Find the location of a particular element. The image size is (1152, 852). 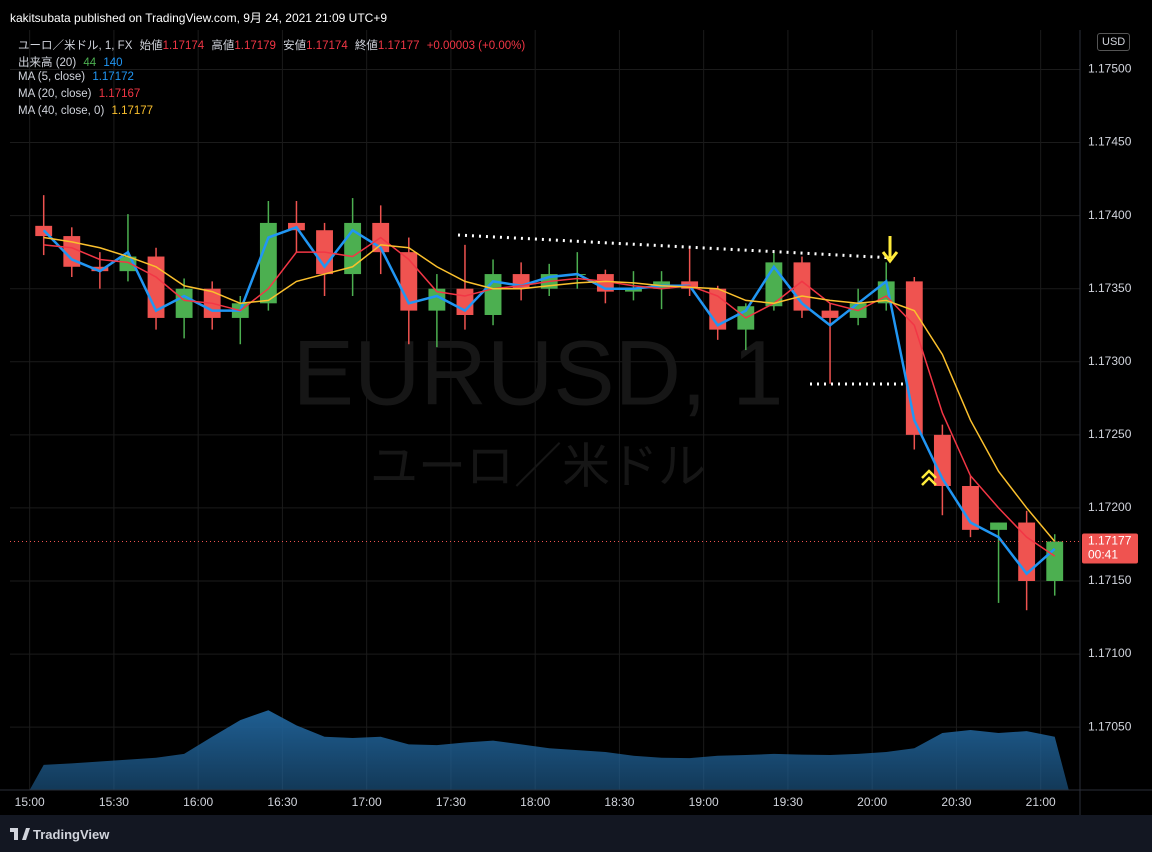

label: 終値 is located at coordinates (366, 46).